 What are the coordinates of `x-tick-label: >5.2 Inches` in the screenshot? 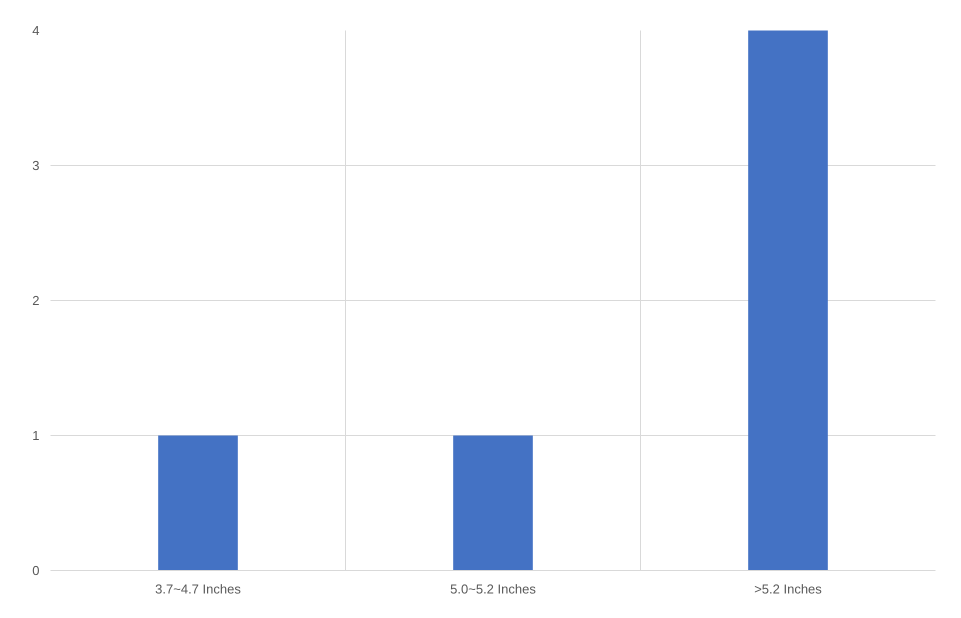 It's located at (788, 589).